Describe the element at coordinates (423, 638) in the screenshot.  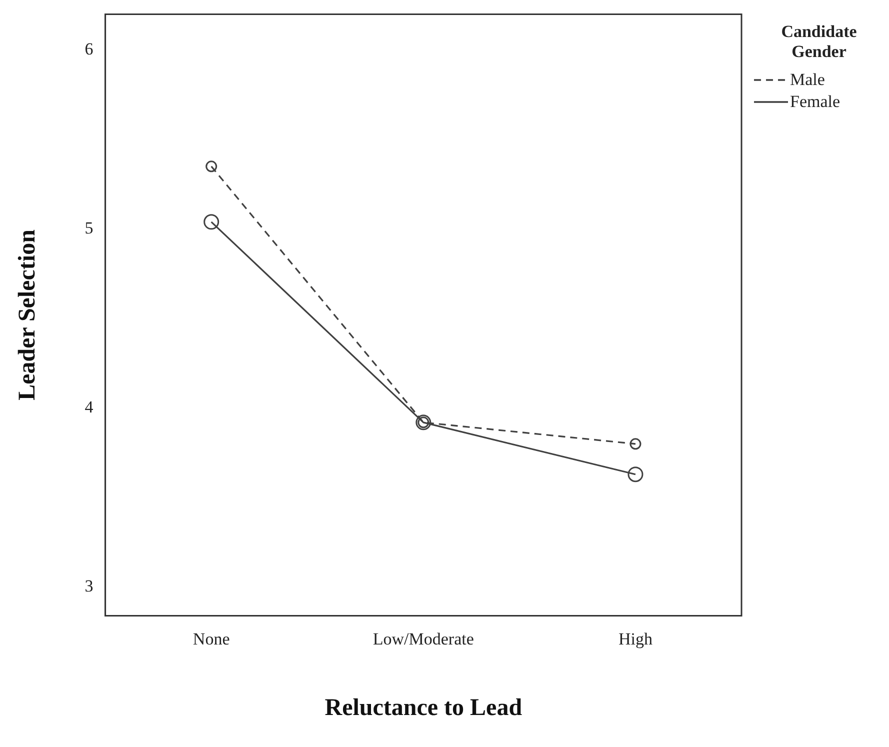
I see `x-tick-label: Low/Moderate` at that location.